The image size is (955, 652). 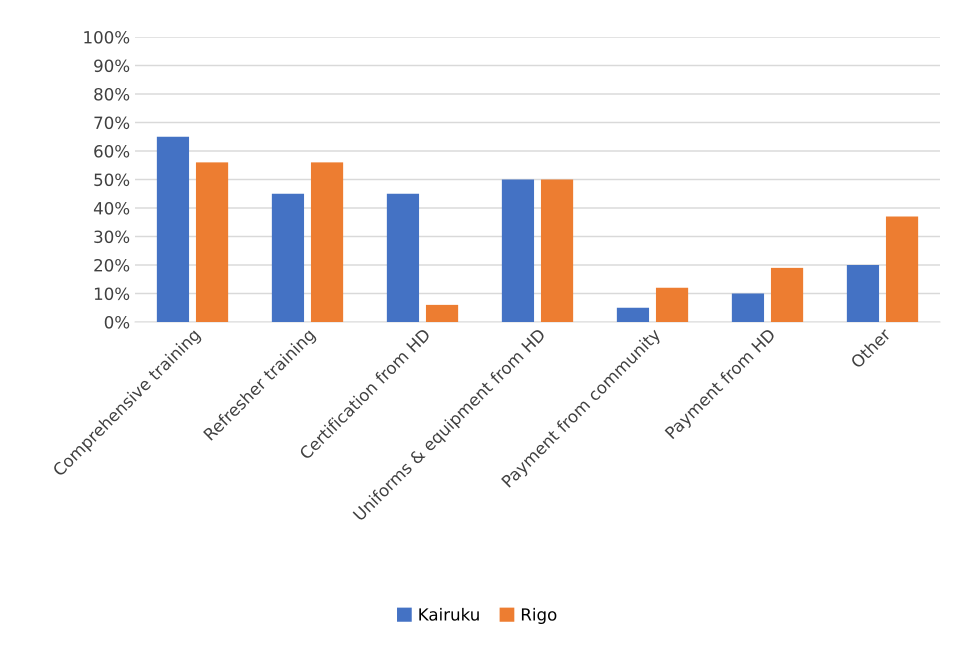 I want to click on y-tick-label: 50%, so click(x=112, y=179).